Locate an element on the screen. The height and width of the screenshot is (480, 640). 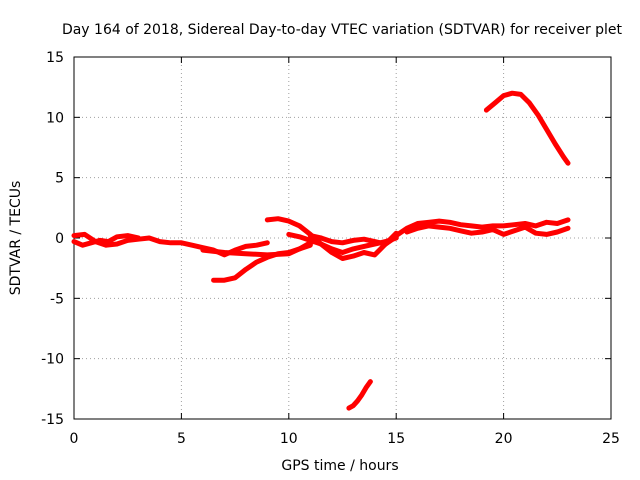
x-tick-label: 10 is located at coordinates (289, 439).